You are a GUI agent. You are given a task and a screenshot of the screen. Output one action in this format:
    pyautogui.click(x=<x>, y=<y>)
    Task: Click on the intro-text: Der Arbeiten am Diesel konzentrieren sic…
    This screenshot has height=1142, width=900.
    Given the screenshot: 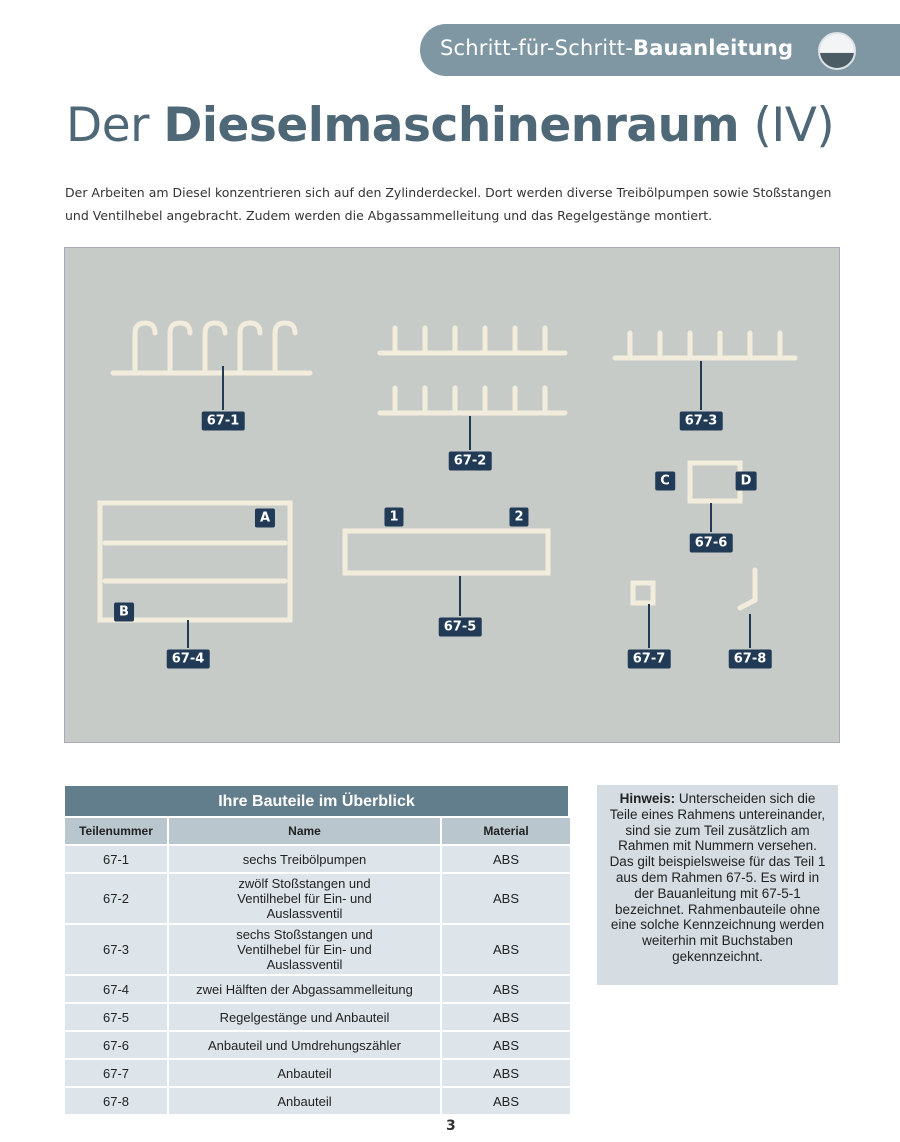 What is the action you would take?
    pyautogui.click(x=448, y=204)
    